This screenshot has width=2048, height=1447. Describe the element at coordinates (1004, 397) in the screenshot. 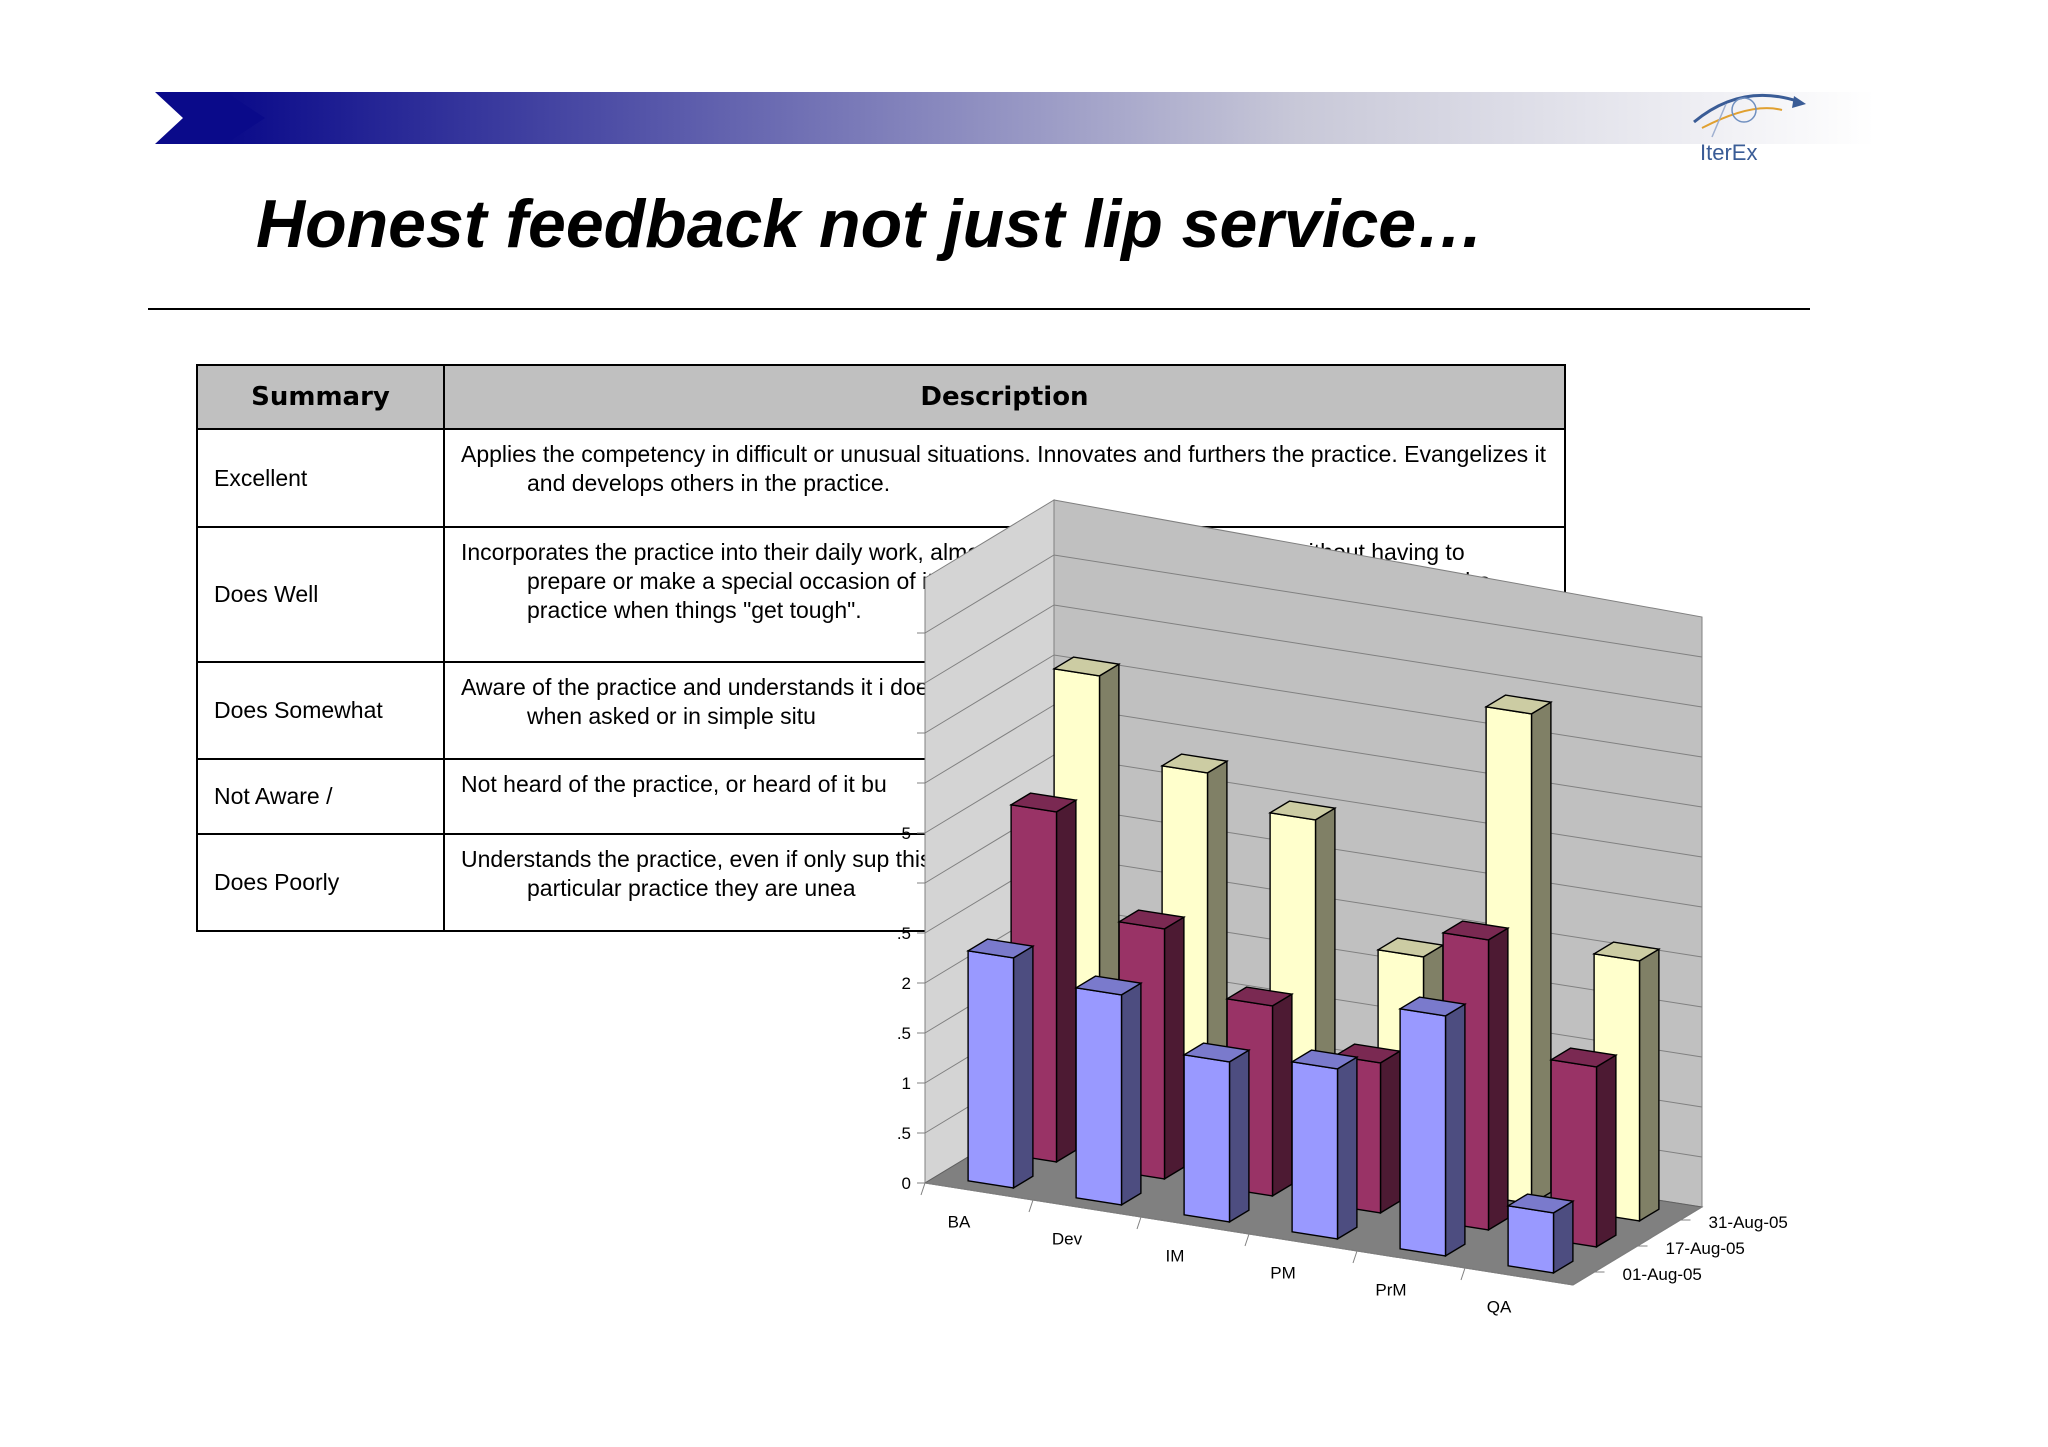

I see `header-description: Description` at that location.